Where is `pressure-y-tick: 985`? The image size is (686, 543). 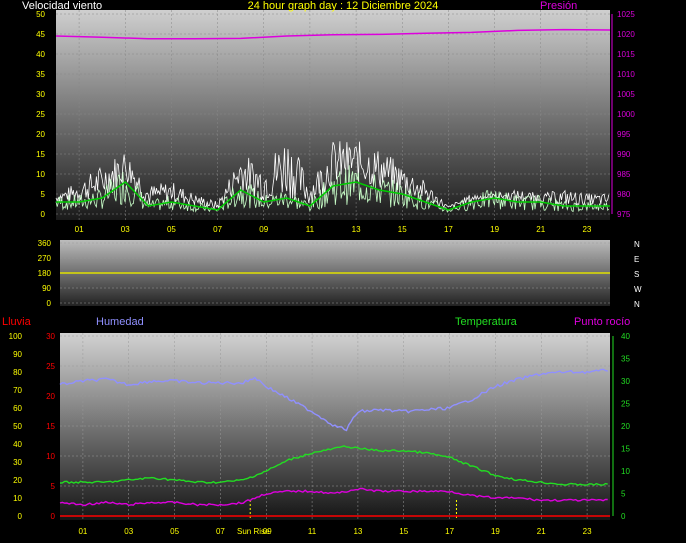
pressure-y-tick: 985 is located at coordinates (624, 174).